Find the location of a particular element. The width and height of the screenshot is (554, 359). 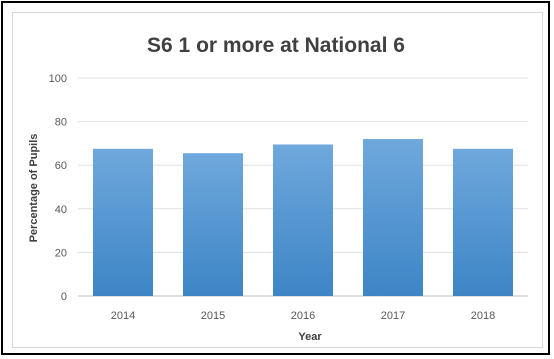

bar-2015 is located at coordinates (213, 224).